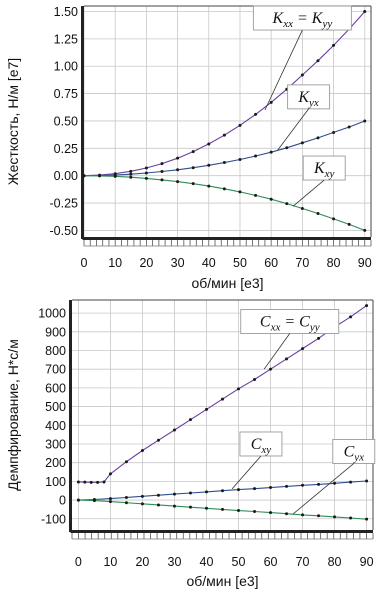  I want to click on y-tick-label: 900, so click(55, 332).